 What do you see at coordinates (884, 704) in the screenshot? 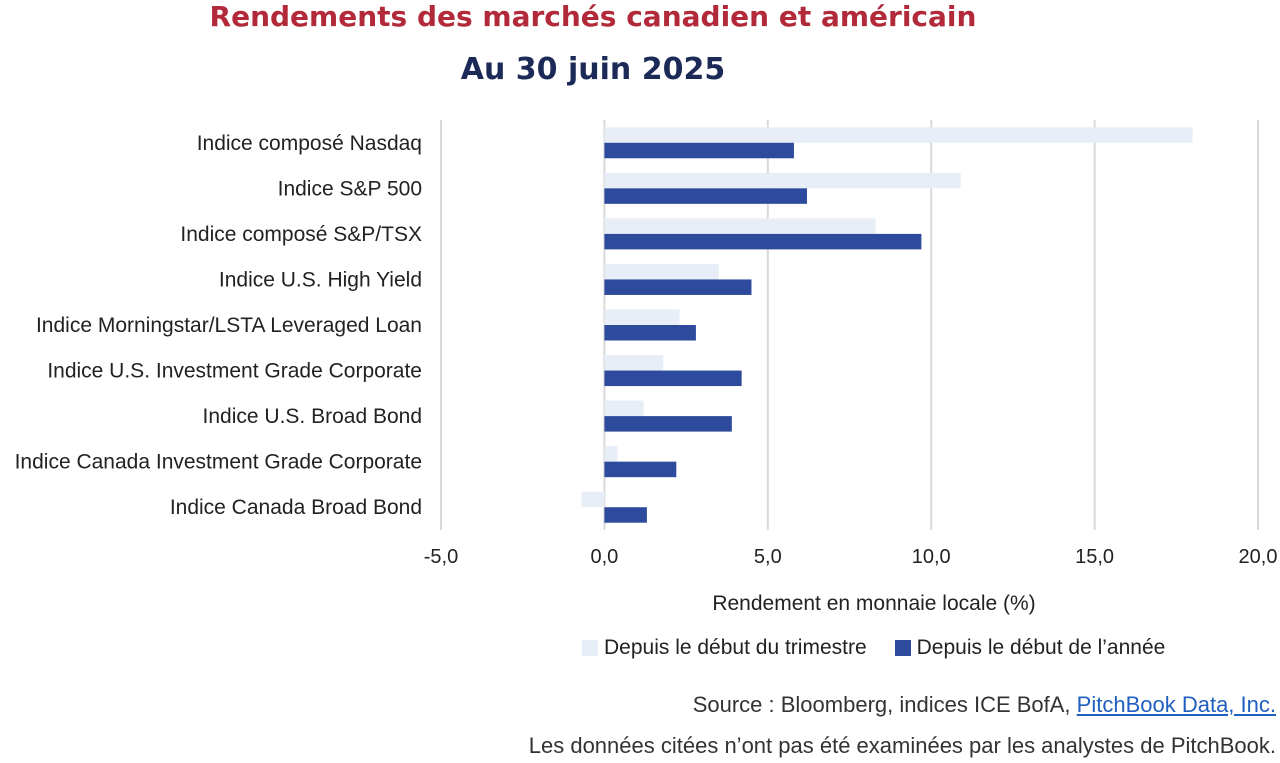
I see `source-text: Source : Bloomberg, indices ICE BofA,` at bounding box center [884, 704].